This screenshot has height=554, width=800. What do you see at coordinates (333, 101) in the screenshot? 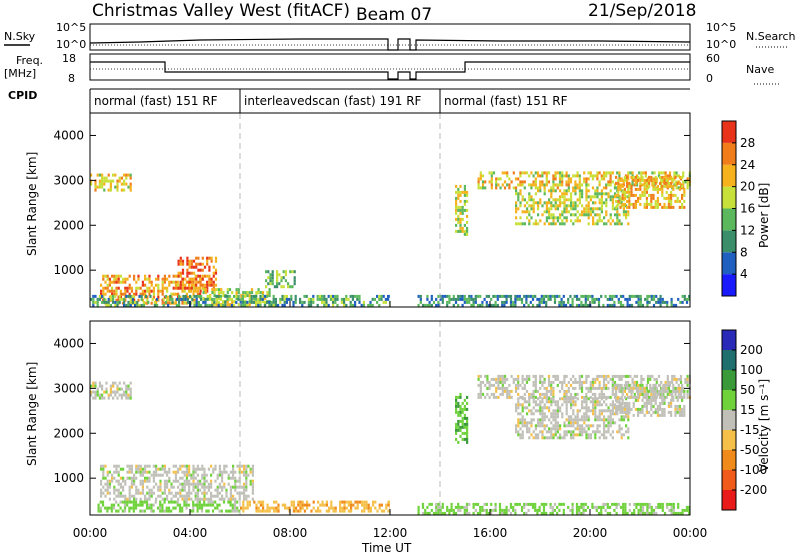
I see `cpid-segment-label: interleavedscan (fast) 191 RF` at bounding box center [333, 101].